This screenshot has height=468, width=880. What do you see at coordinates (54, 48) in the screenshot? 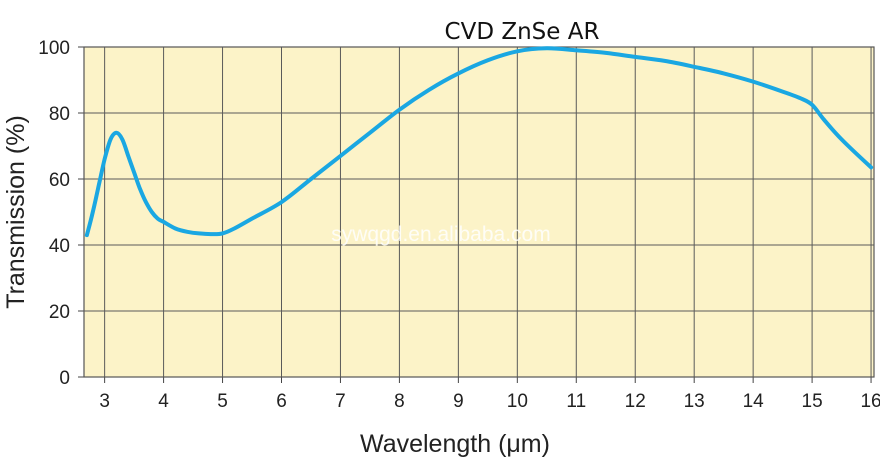
I see `y-tick-label: 100` at bounding box center [54, 48].